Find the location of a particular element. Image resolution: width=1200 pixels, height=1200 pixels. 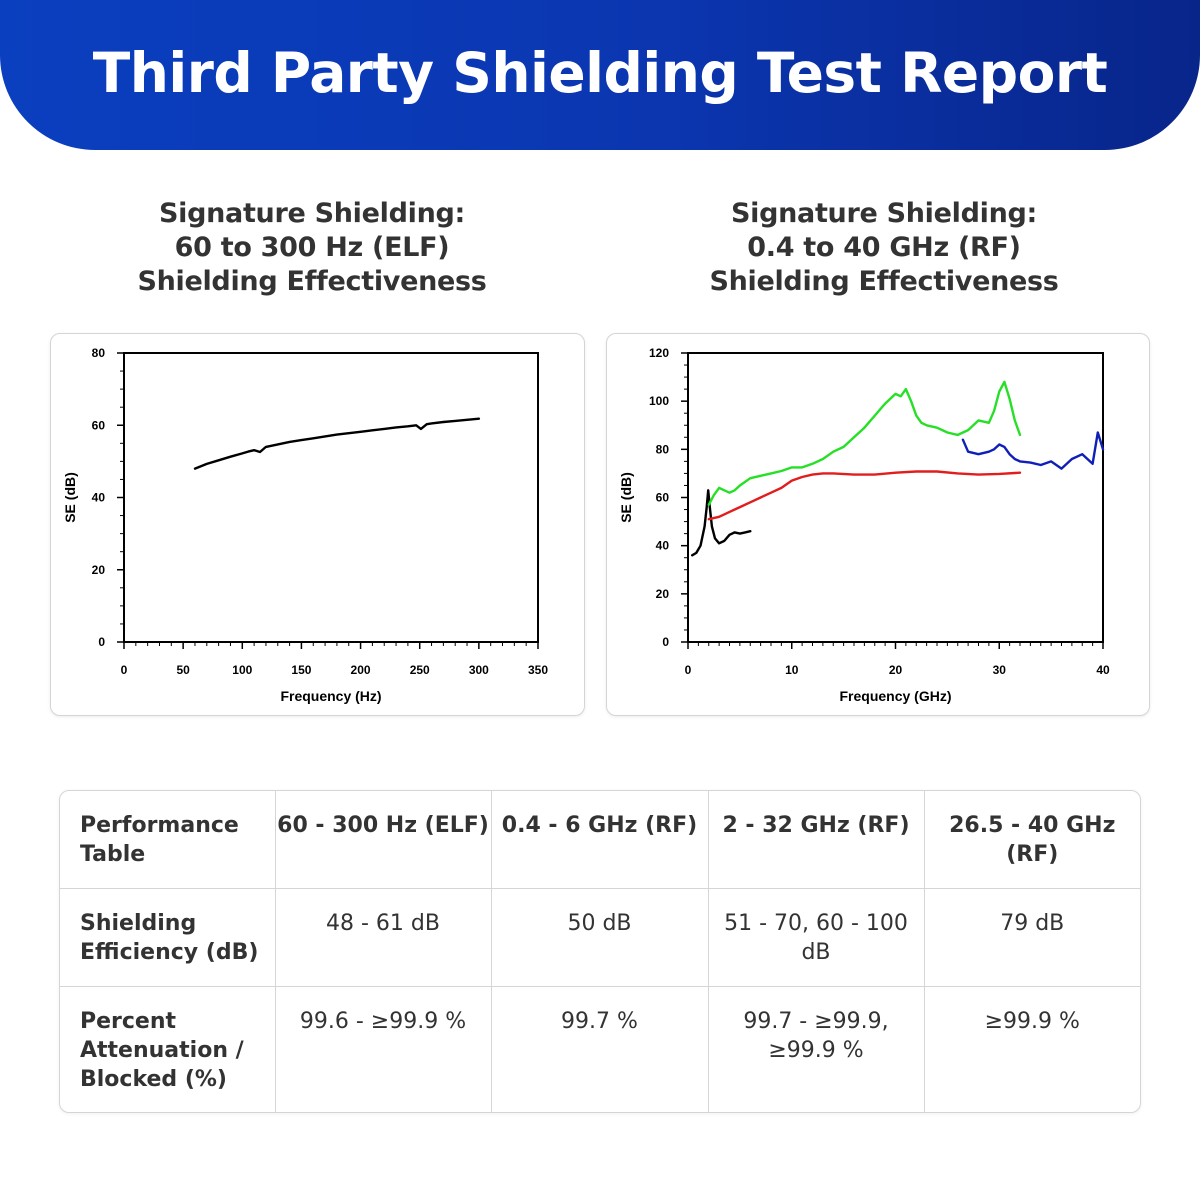

x-axis-title: Frequency (GHz) is located at coordinates (895, 696).